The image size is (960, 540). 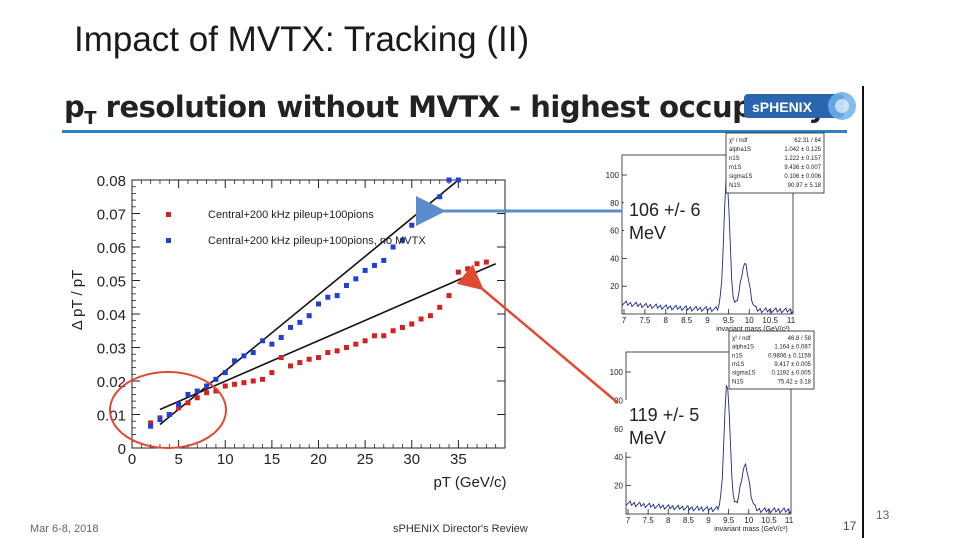 I want to click on sphenix-logo: sPHENIX, so click(x=800, y=106).